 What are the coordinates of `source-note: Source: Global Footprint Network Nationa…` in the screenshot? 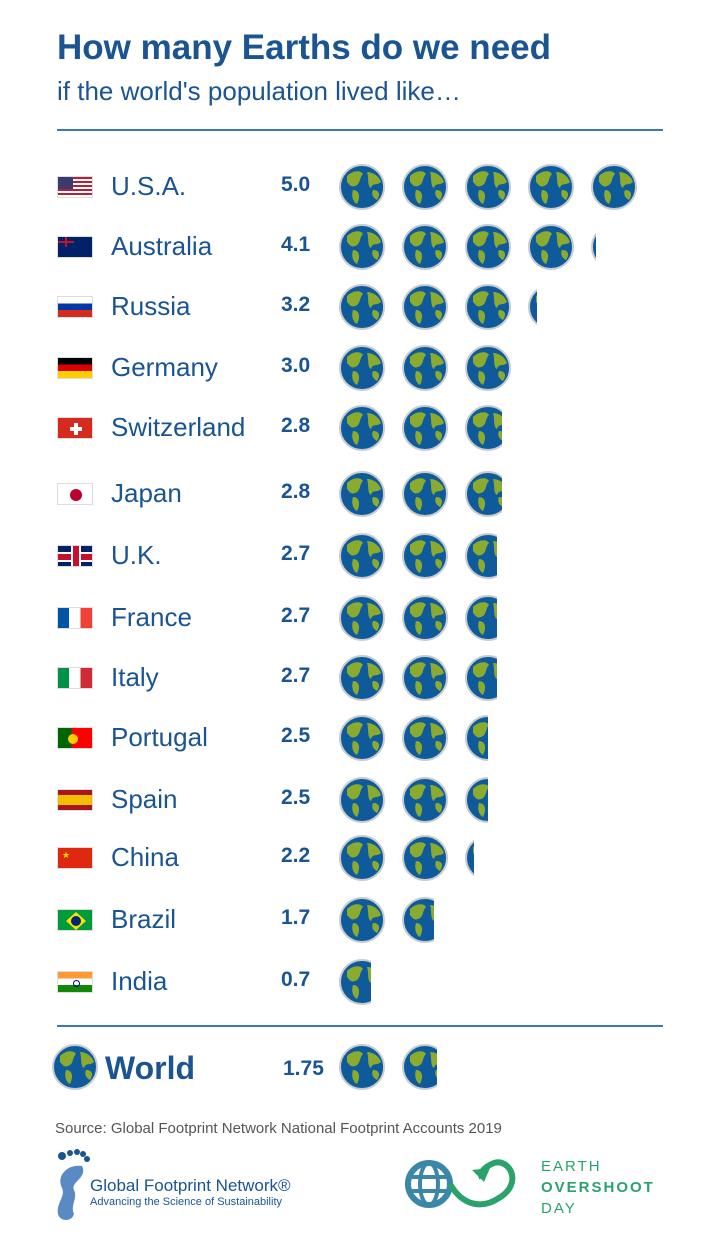 It's located at (278, 1128).